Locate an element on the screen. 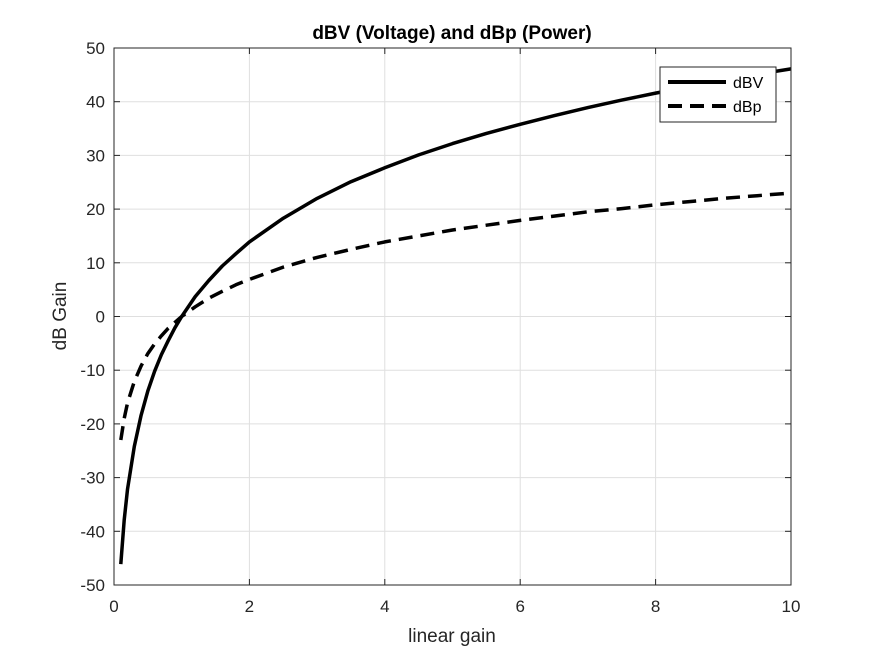 The image size is (875, 661). y-tick-label: -10 is located at coordinates (92, 370).